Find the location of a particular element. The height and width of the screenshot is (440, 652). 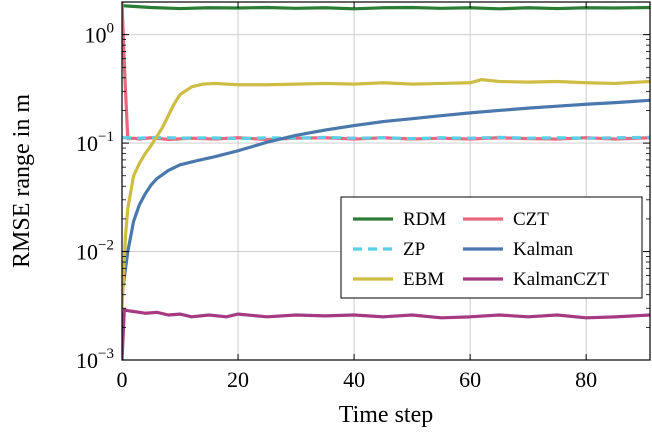

x-tick-labels: 0 20 40 60 80 is located at coordinates (357, 379).